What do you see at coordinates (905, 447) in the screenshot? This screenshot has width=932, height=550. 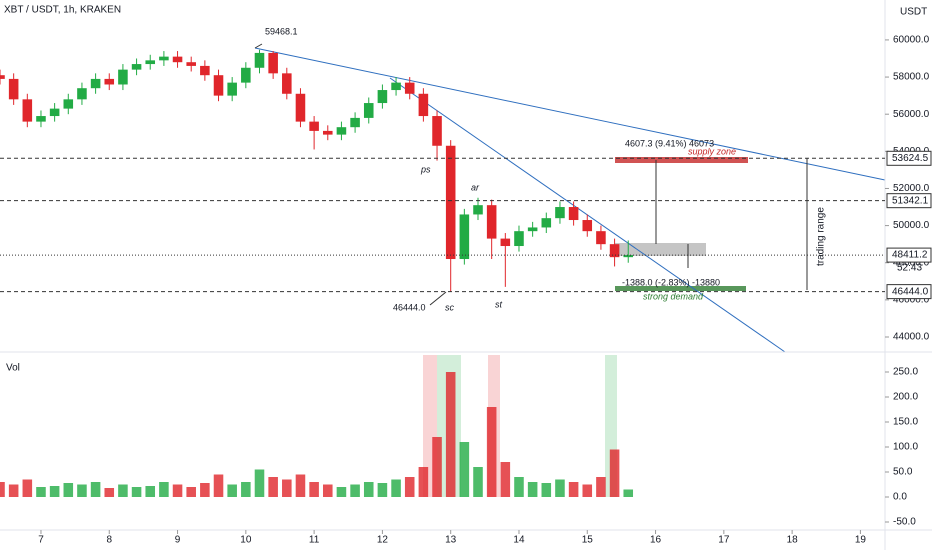 I see `y2-tick-label: 100.0` at bounding box center [905, 447].